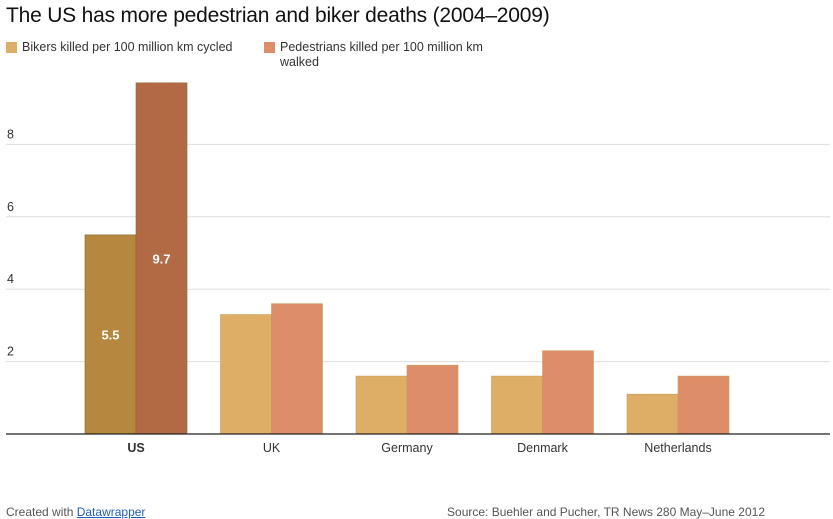  What do you see at coordinates (11, 47) in the screenshot?
I see `legend-swatch-bikers` at bounding box center [11, 47].